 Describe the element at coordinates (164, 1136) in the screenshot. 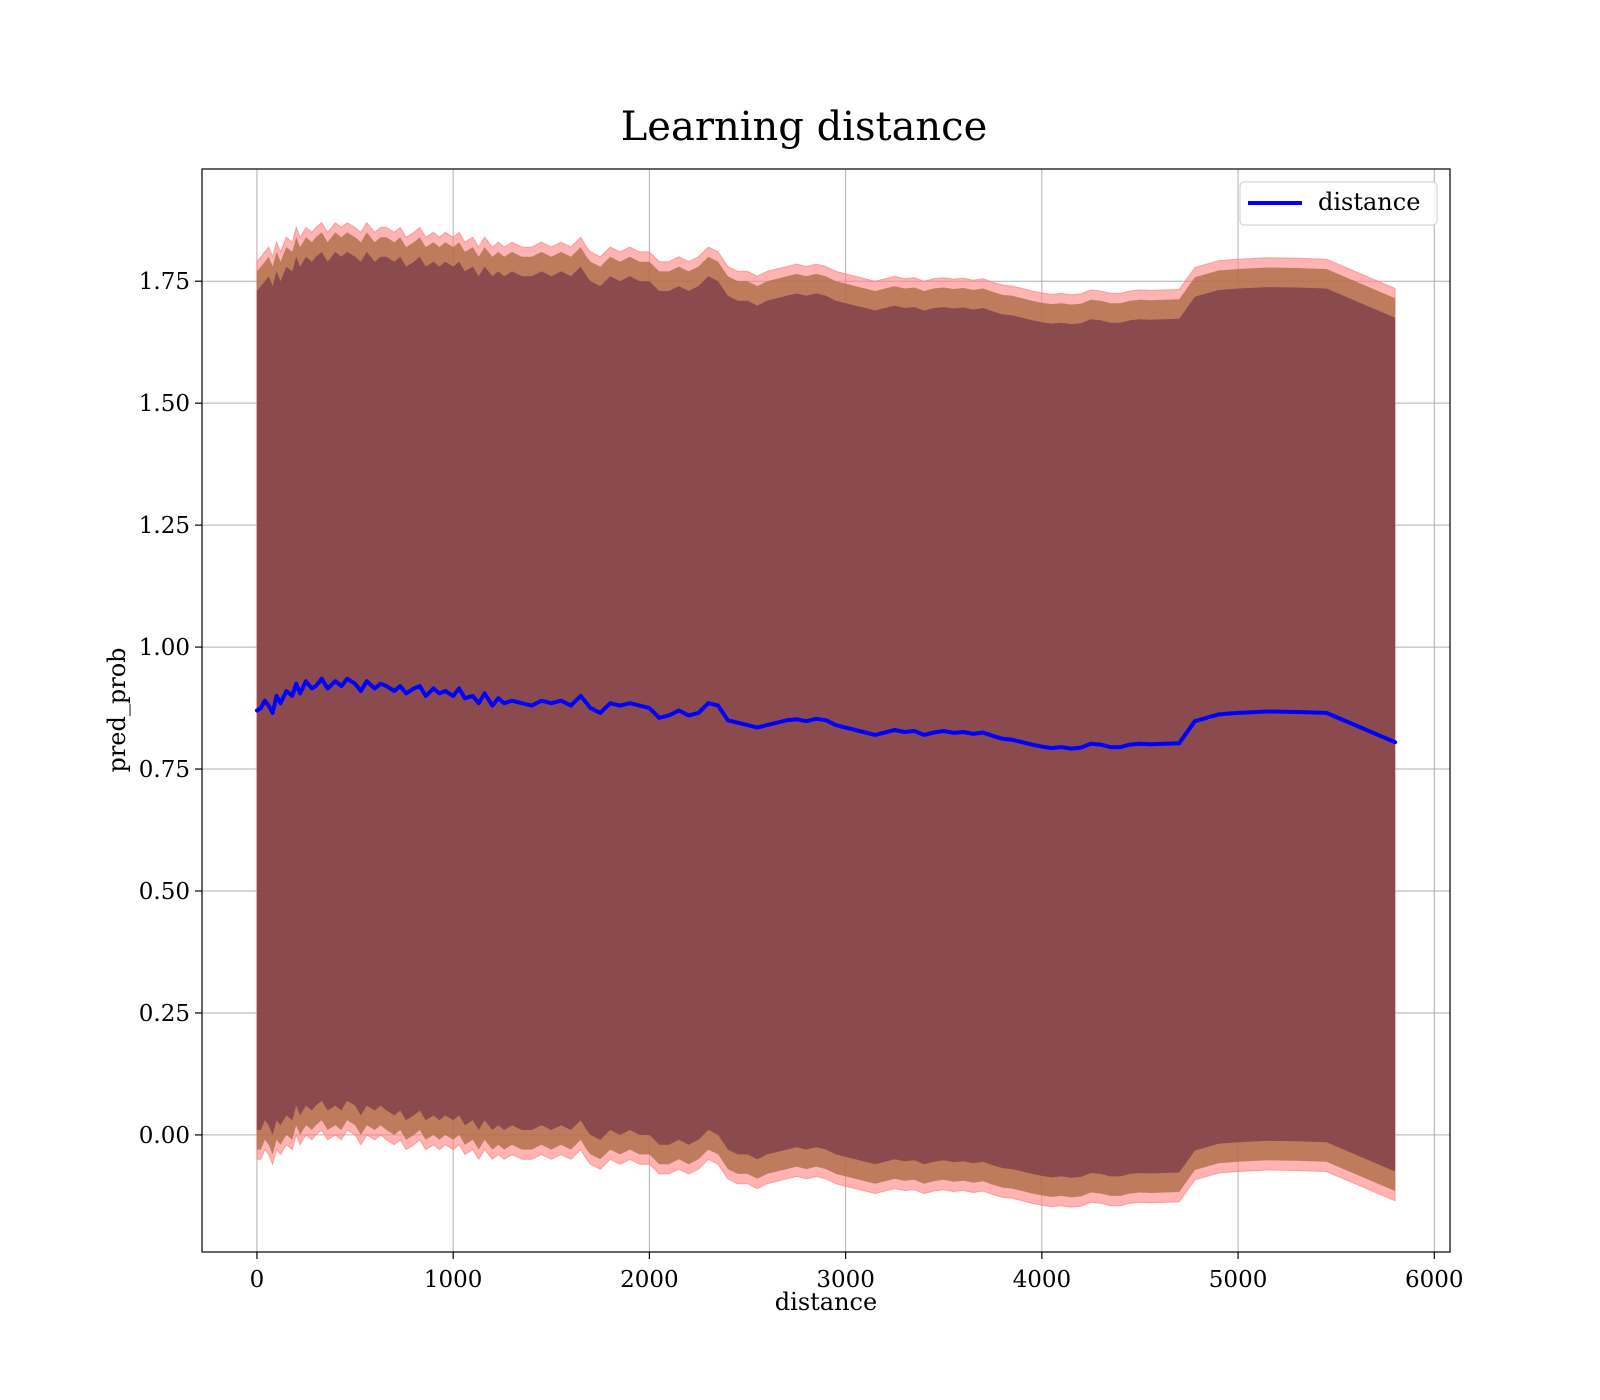

I see `y-tick-label: 0.00` at that location.